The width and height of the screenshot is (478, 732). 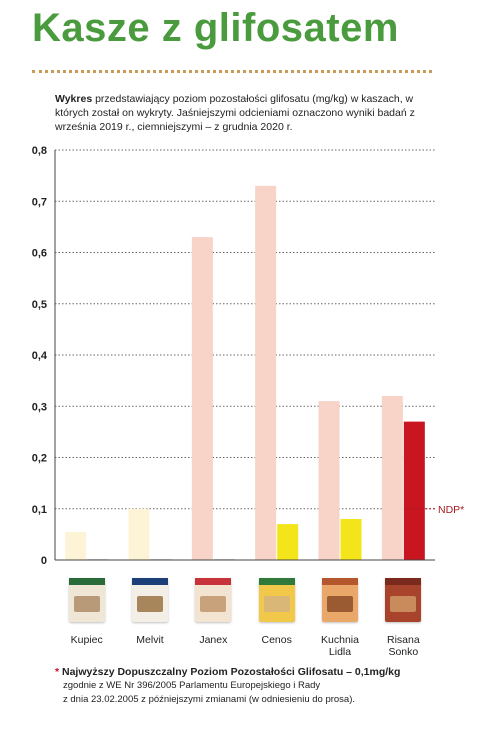 I want to click on x-tick-label: Kupiec, so click(x=87, y=640).